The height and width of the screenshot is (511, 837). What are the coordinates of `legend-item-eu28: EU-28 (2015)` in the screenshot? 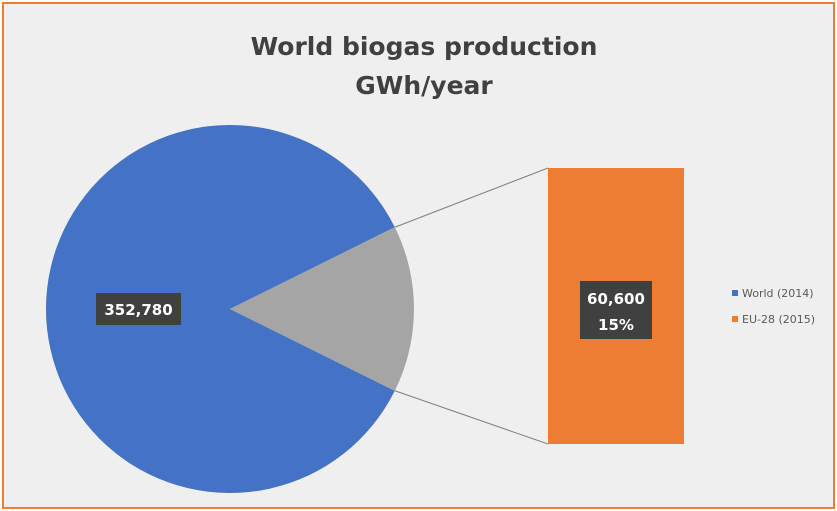 It's located at (773, 319).